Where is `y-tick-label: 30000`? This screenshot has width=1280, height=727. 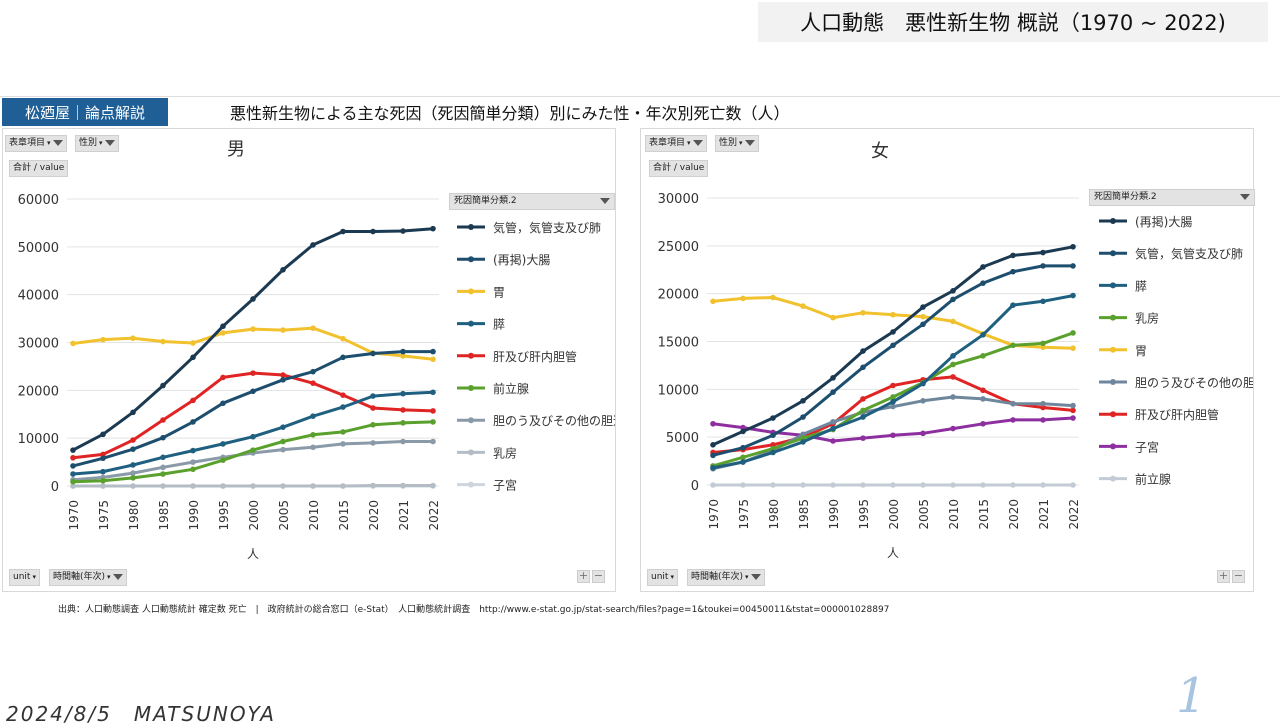
y-tick-label: 30000 is located at coordinates (678, 199).